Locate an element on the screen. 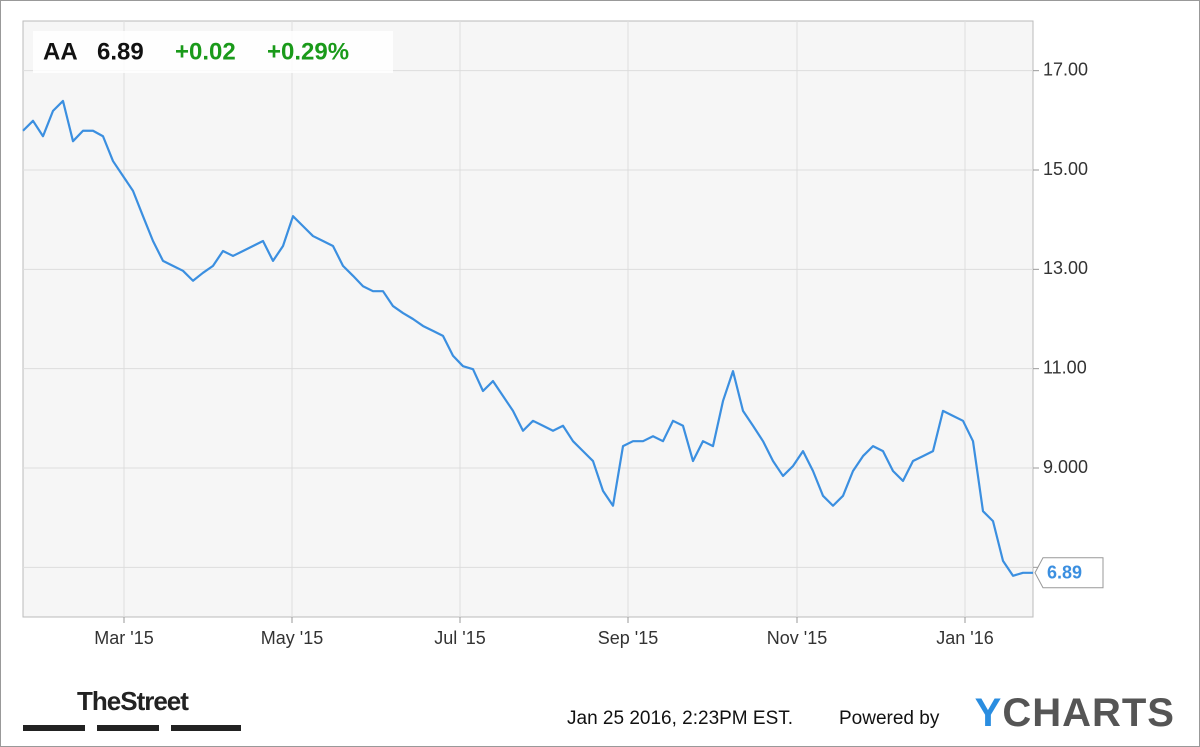 This screenshot has height=747, width=1200. x-tick-label: Jul '15 is located at coordinates (459, 638).